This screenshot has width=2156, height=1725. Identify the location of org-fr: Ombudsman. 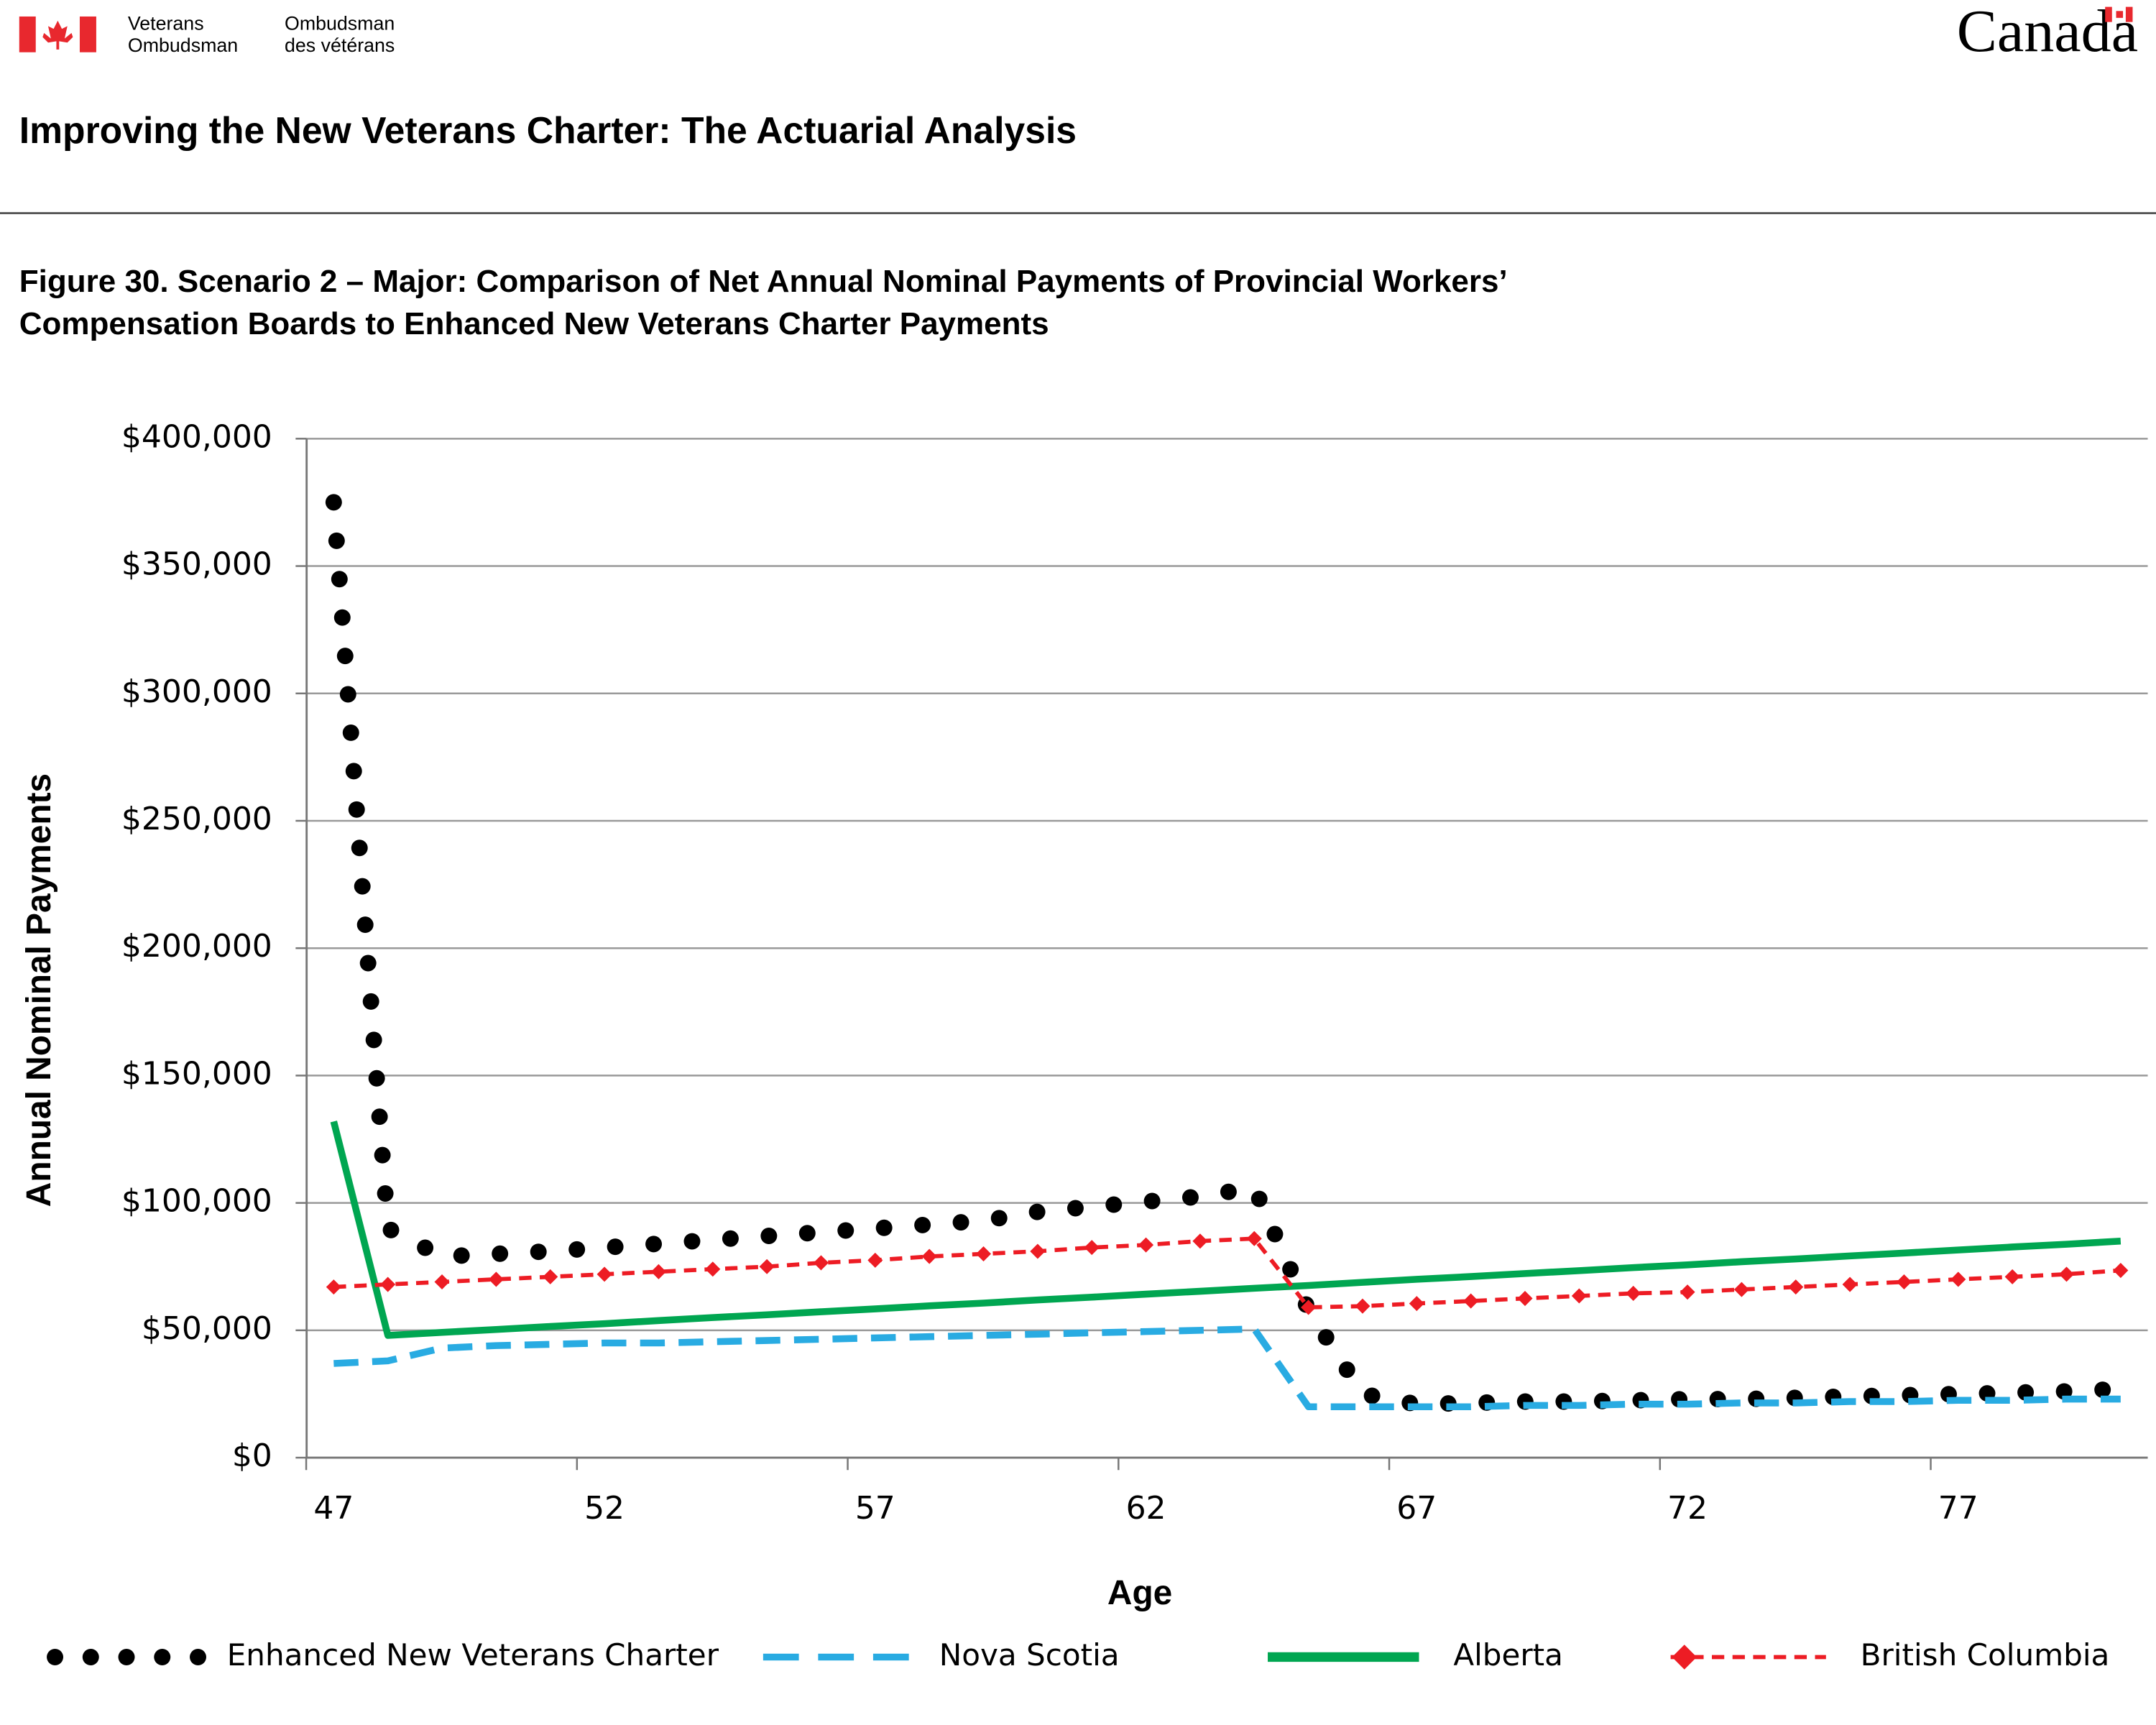
(340, 23).